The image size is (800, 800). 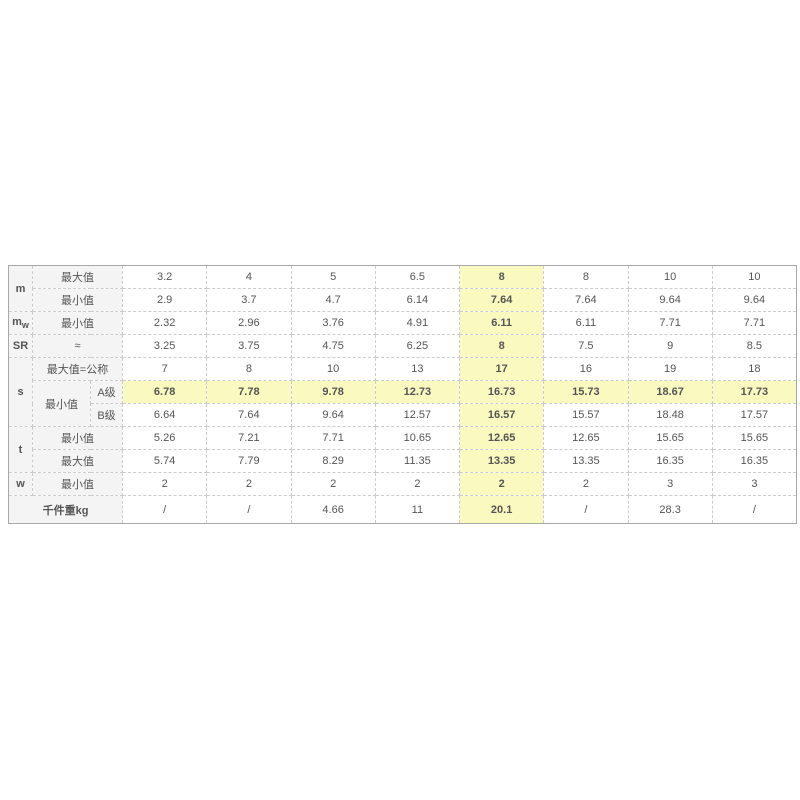 I want to click on table-cell-highlighted: 18.67, so click(x=670, y=392).